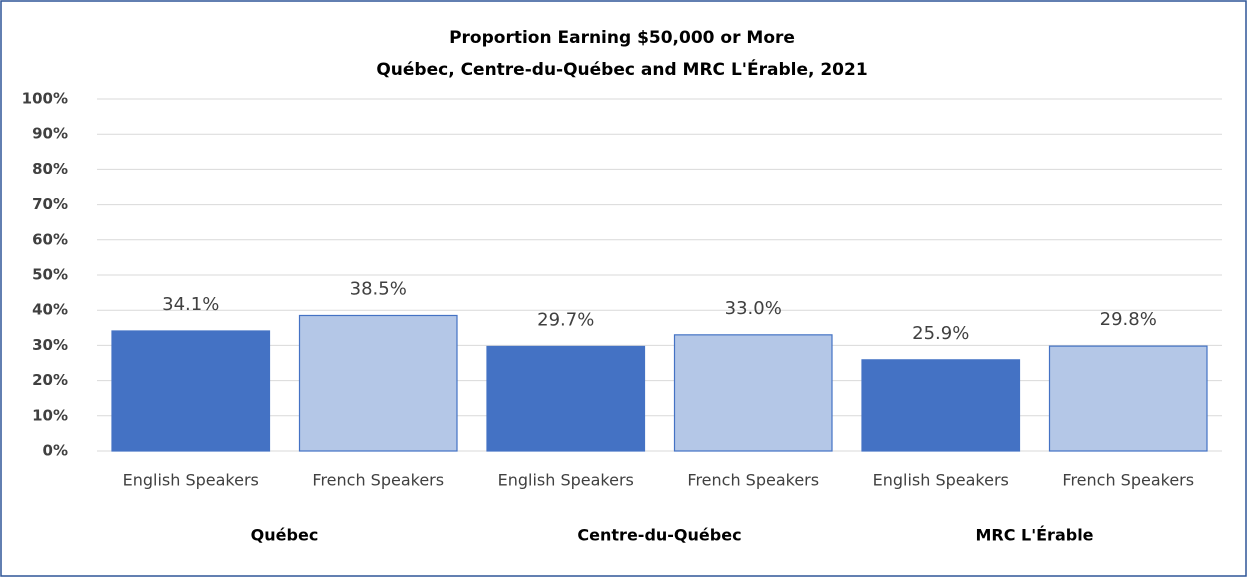 The image size is (1247, 577). Describe the element at coordinates (659, 535) in the screenshot. I see `group-label: Centre-du-Québec` at that location.